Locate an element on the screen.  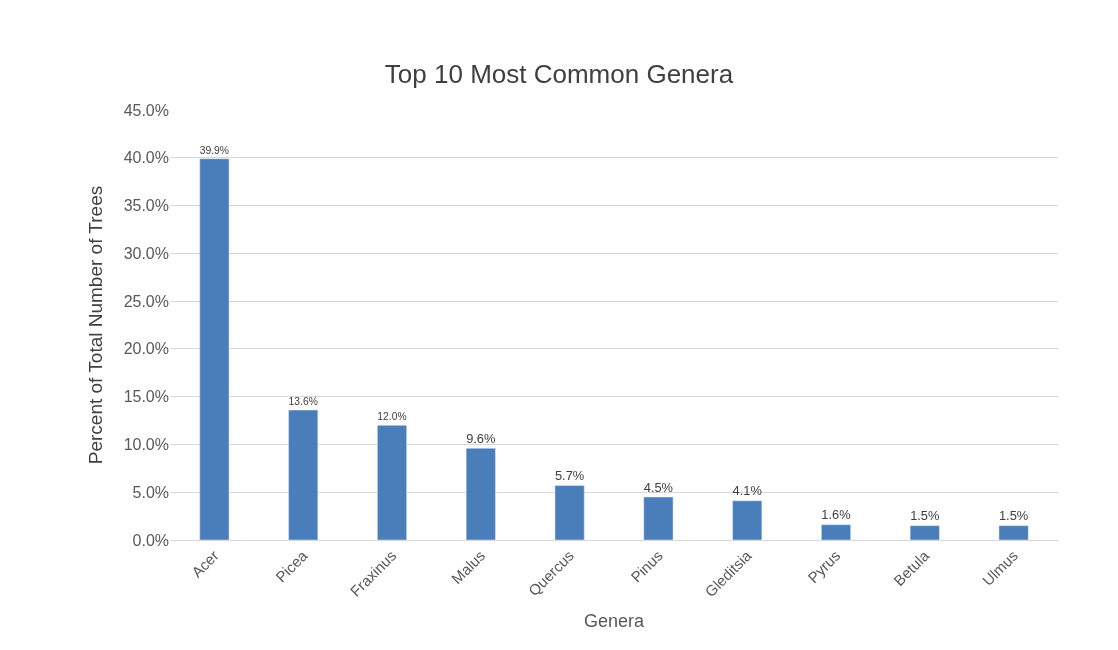
data-label: 1.6% is located at coordinates (836, 515).